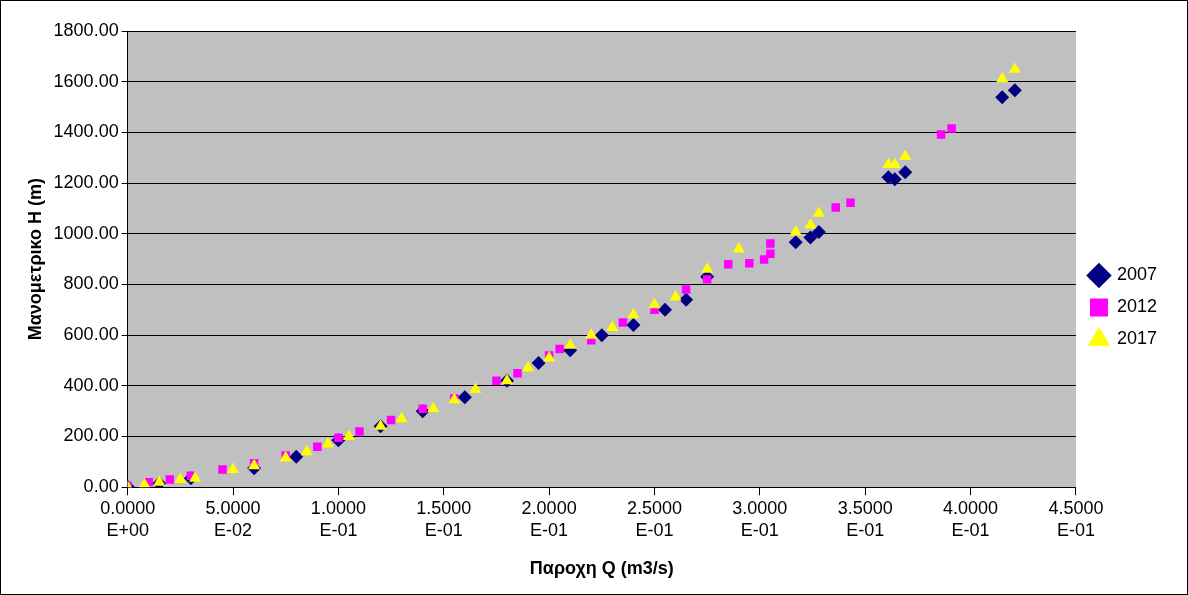 The image size is (1188, 595). What do you see at coordinates (86, 232) in the screenshot?
I see `y-tick-label: 1000.00` at bounding box center [86, 232].